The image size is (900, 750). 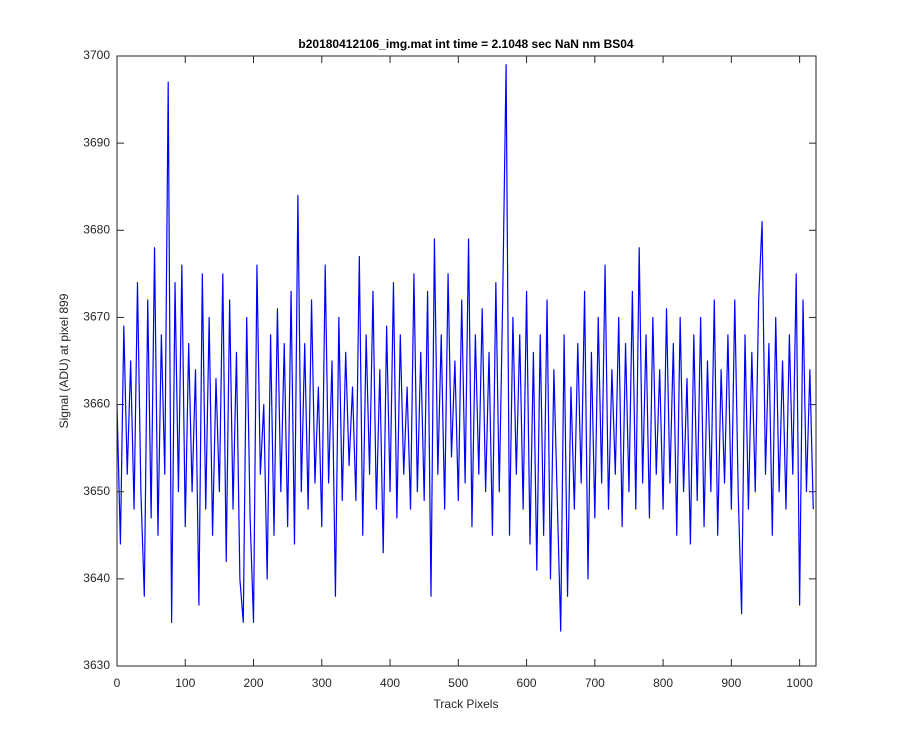 I want to click on y-axis-label: Signal (ADU) at pixel 899, so click(x=64, y=360).